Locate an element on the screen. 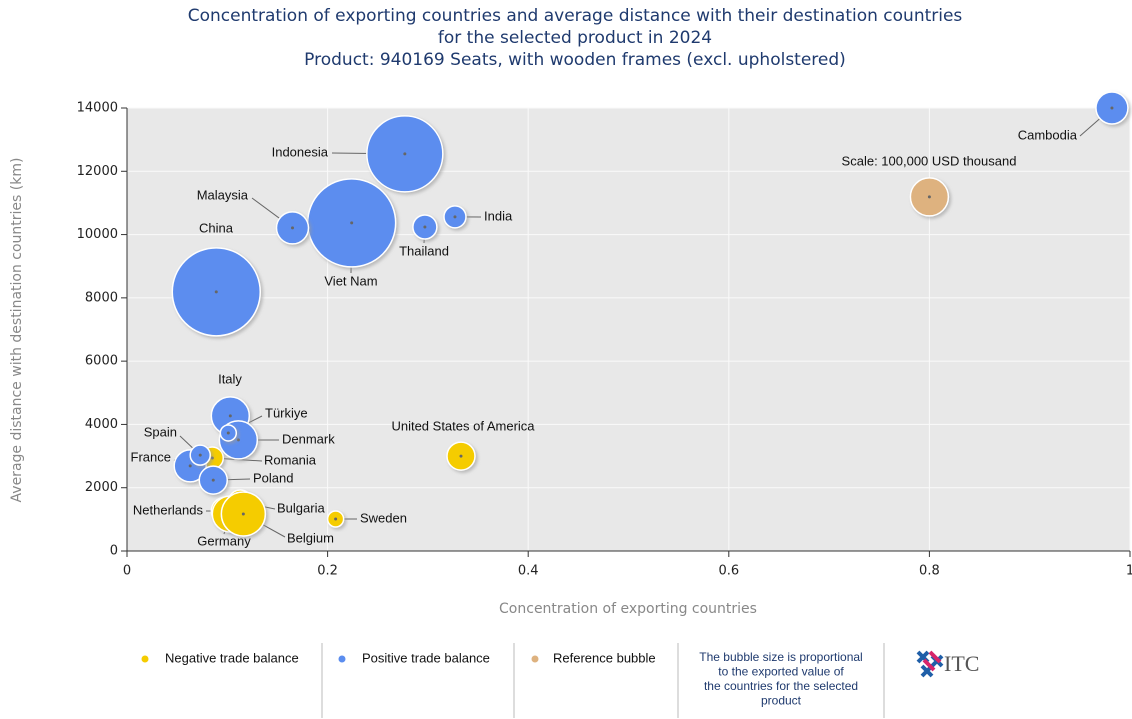  legend-label: Negative trade balance is located at coordinates (232, 657).